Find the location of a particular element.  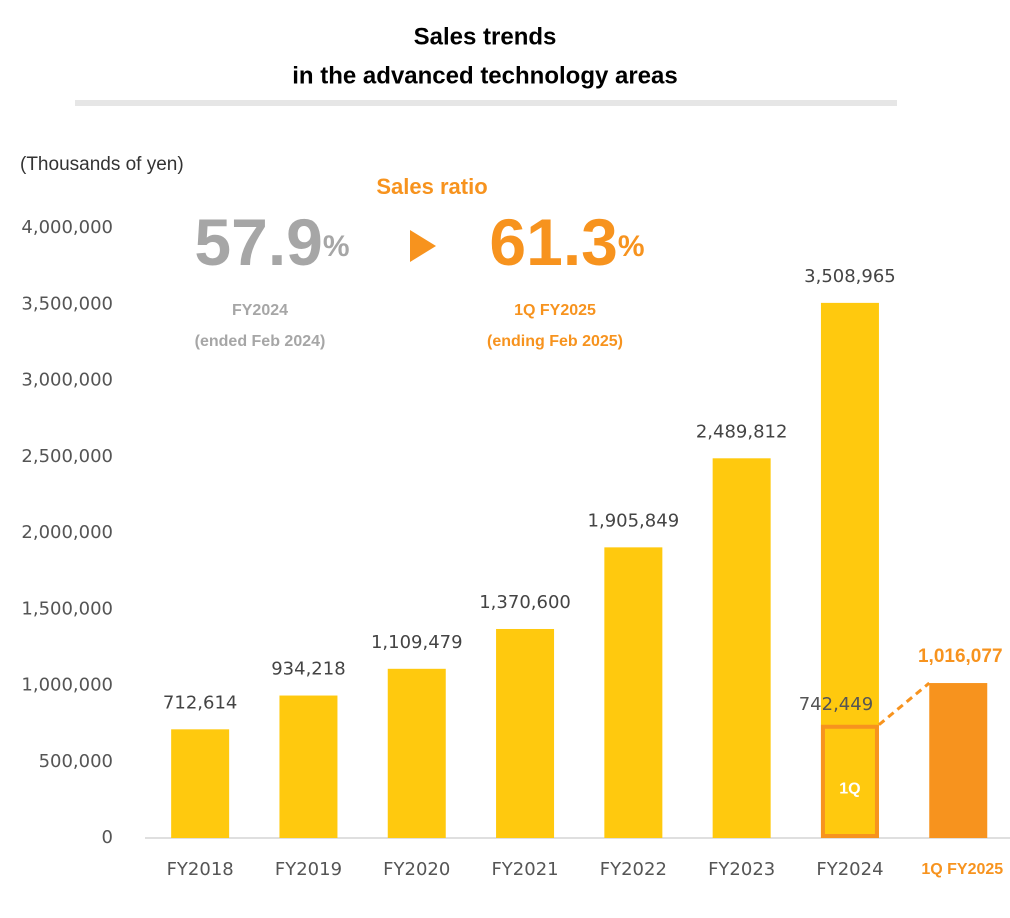

value-label: 2,489,812 is located at coordinates (742, 431).